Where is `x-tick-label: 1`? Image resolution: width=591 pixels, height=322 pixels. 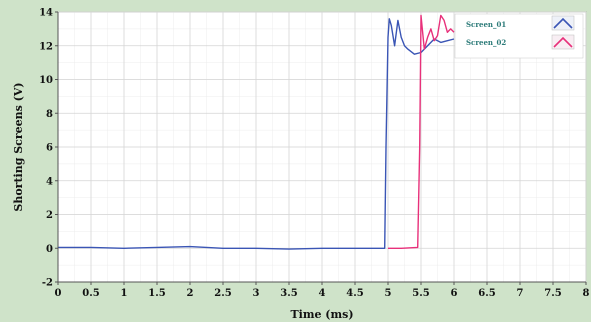
x-tick-label: 1 is located at coordinates (124, 293).